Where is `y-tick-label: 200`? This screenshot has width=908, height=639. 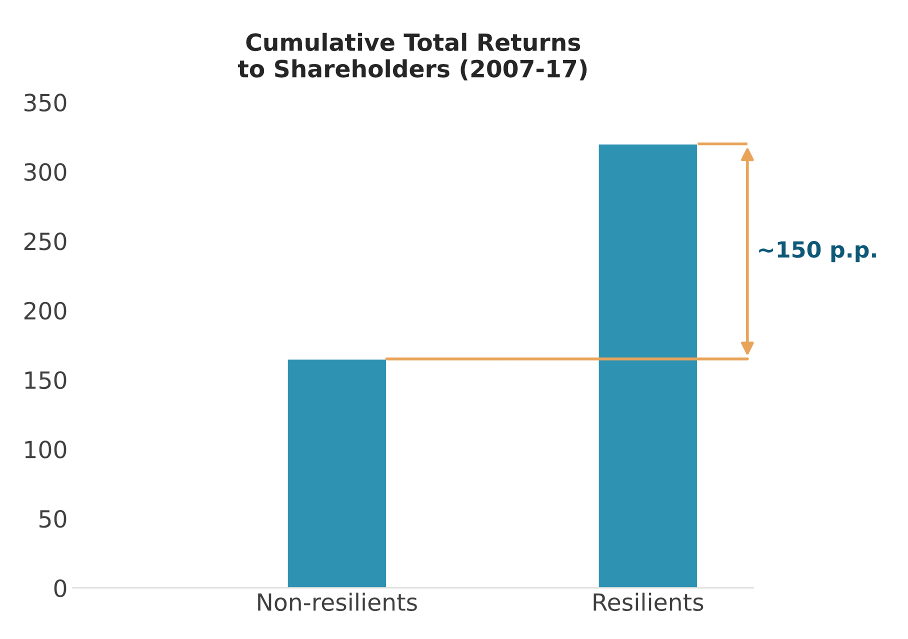 y-tick-label: 200 is located at coordinates (45, 311).